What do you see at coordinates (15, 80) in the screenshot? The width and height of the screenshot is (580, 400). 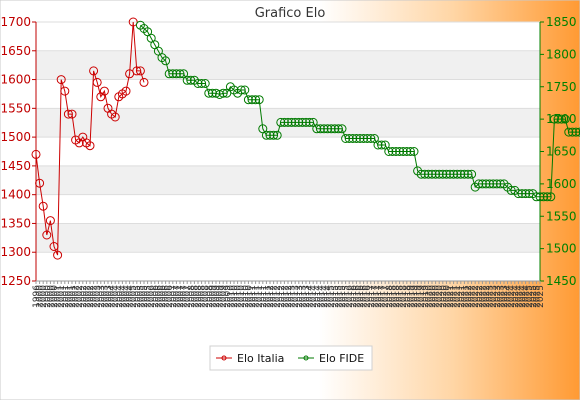 I see `y-left-tick-label: 1600` at bounding box center [15, 80].